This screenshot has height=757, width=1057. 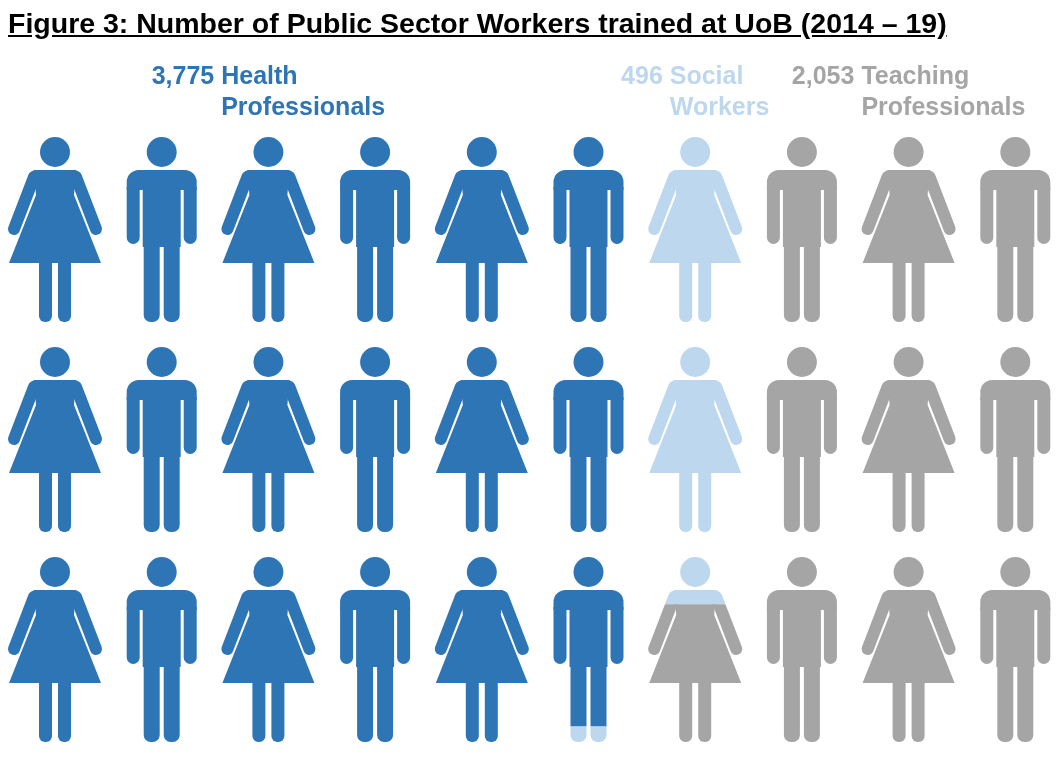 I want to click on category-label: Social Workers, so click(x=719, y=90).